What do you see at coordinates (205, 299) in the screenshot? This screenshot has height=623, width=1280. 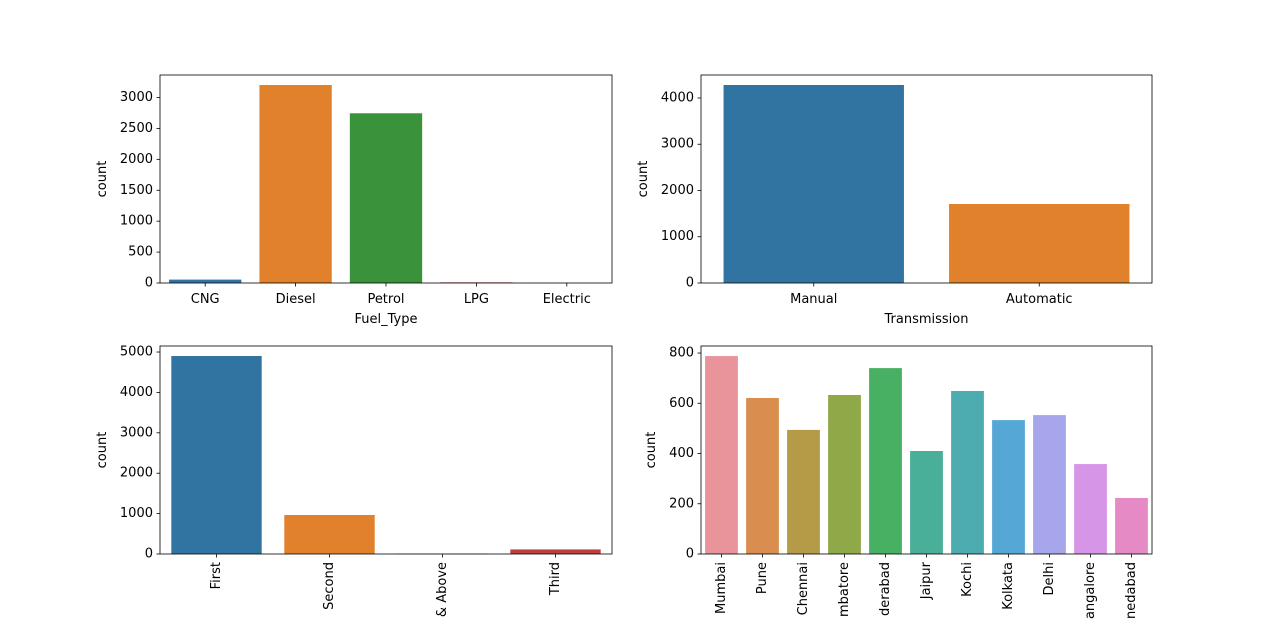 I see `x-tick-label: CNG` at bounding box center [205, 299].